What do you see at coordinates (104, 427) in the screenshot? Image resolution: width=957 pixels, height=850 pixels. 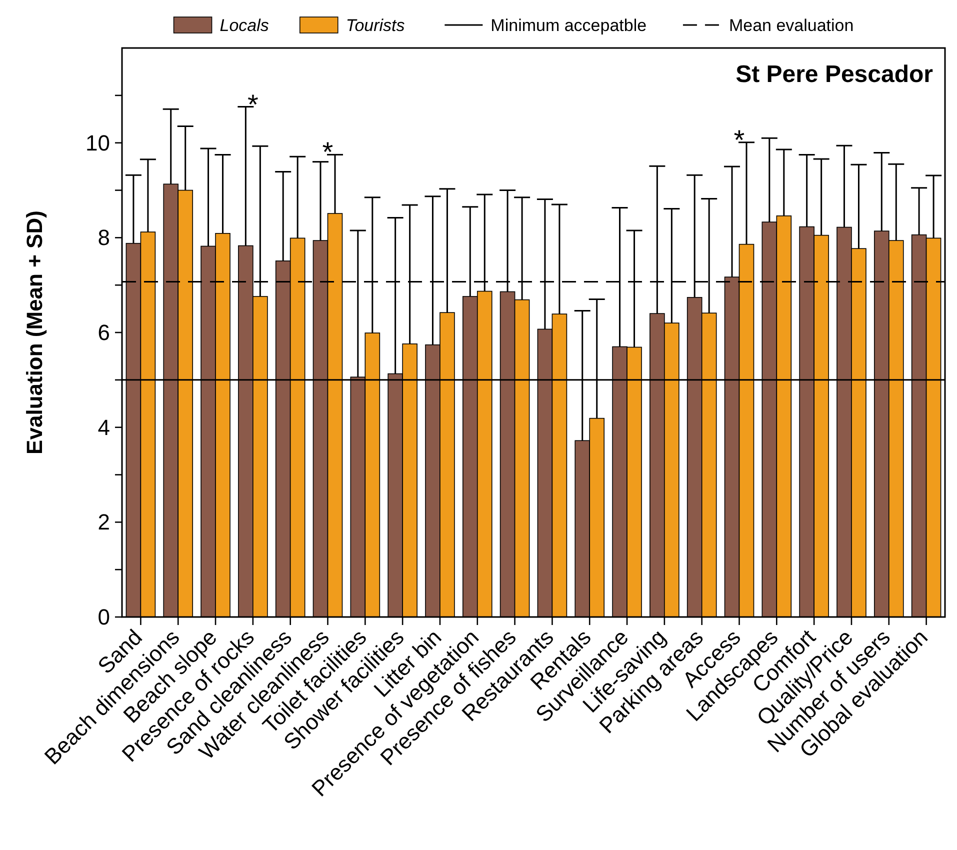 I see `y-tick-label: 4` at bounding box center [104, 427].